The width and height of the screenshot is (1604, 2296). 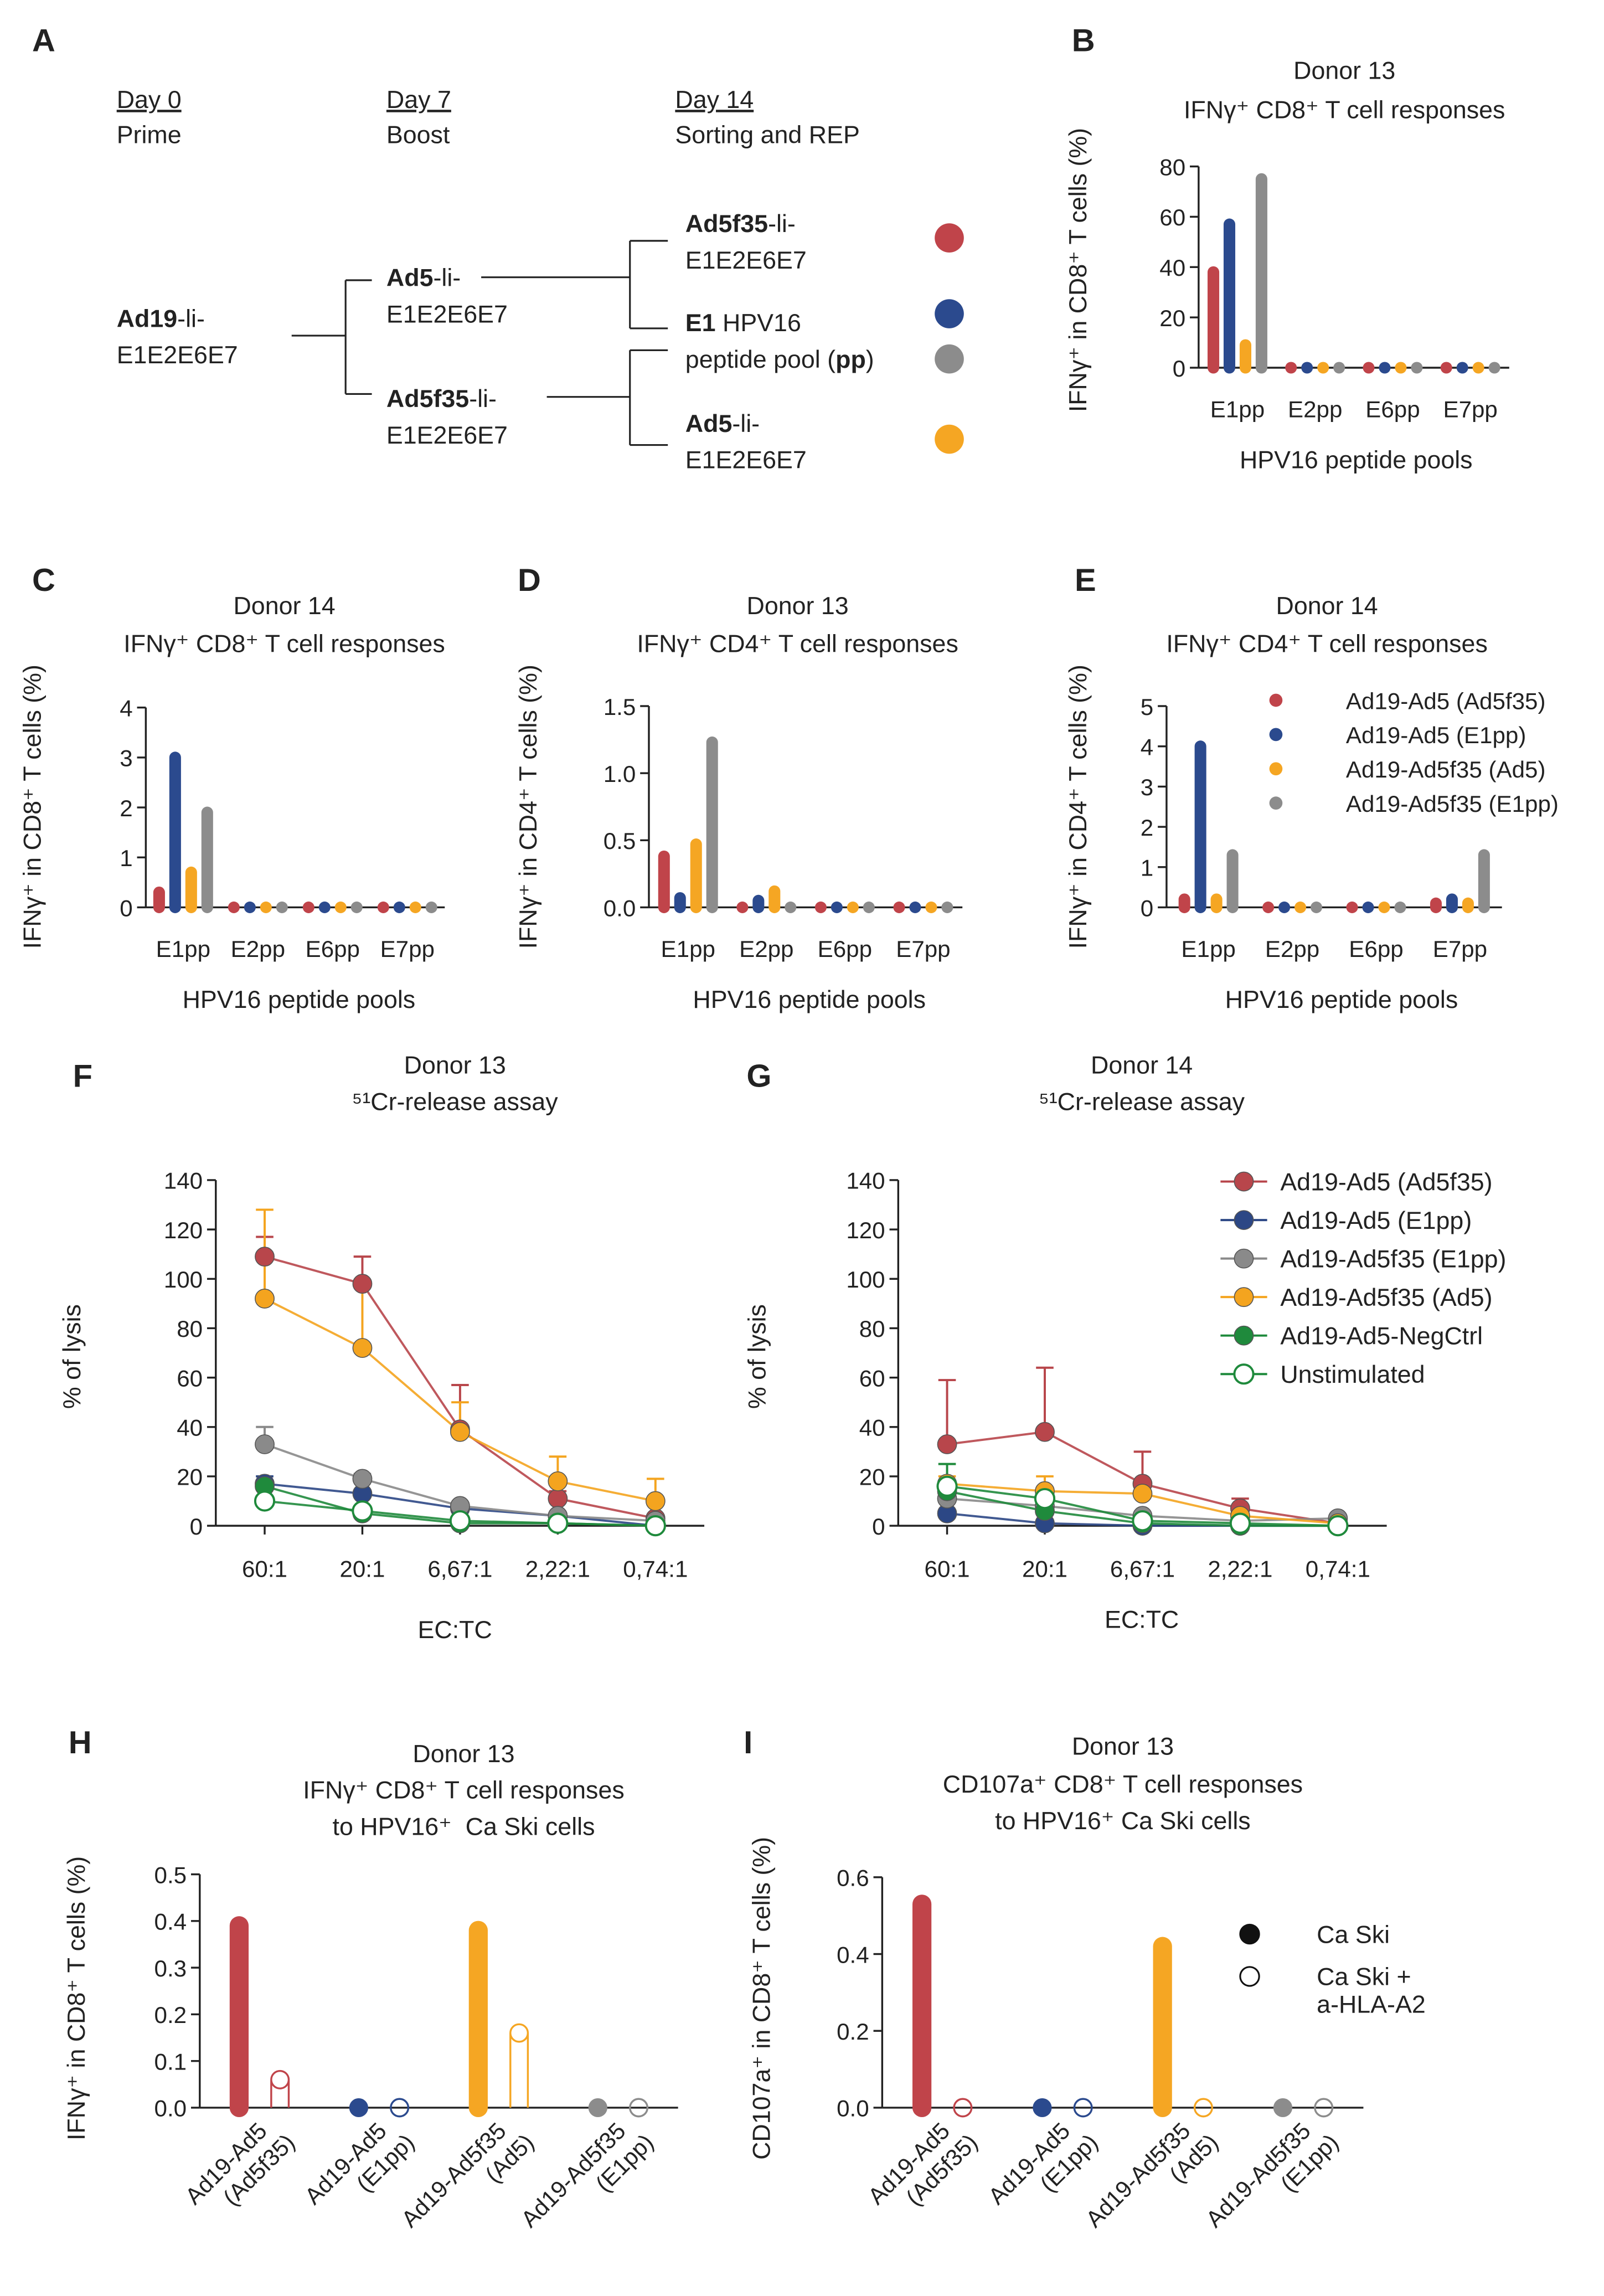 I want to click on node-text: Ad5, so click(x=709, y=423).